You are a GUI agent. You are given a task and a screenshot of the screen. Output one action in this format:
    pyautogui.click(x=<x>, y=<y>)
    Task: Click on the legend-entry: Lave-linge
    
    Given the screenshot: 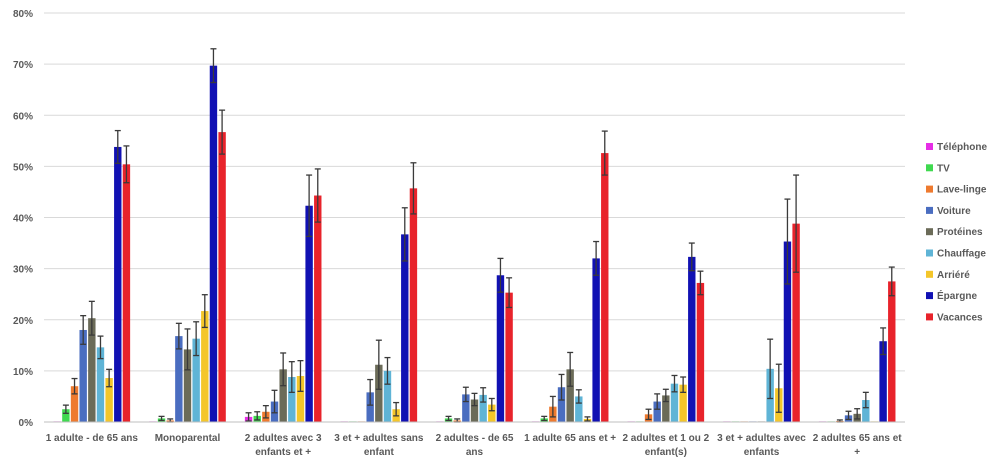 What is the action you would take?
    pyautogui.click(x=962, y=190)
    